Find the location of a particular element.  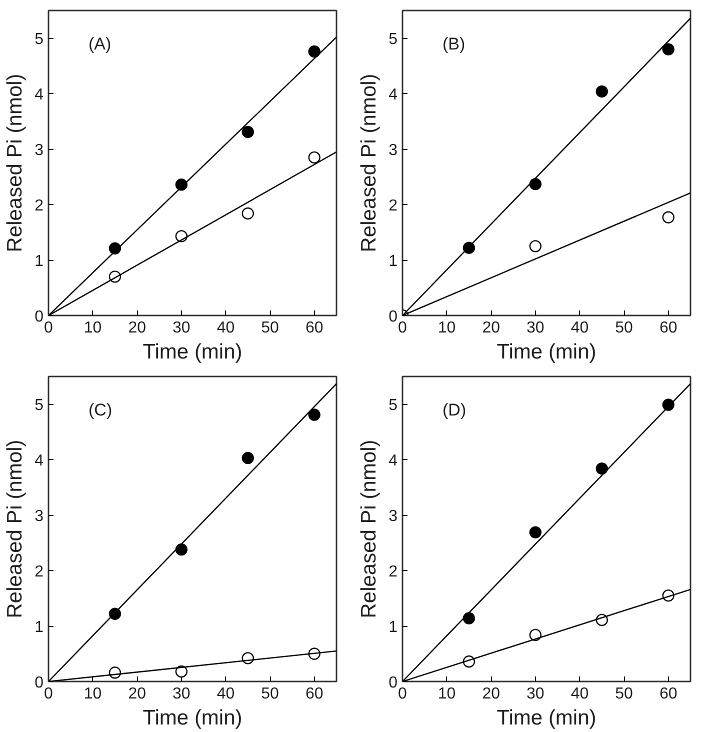

annotation: (B) is located at coordinates (454, 44).